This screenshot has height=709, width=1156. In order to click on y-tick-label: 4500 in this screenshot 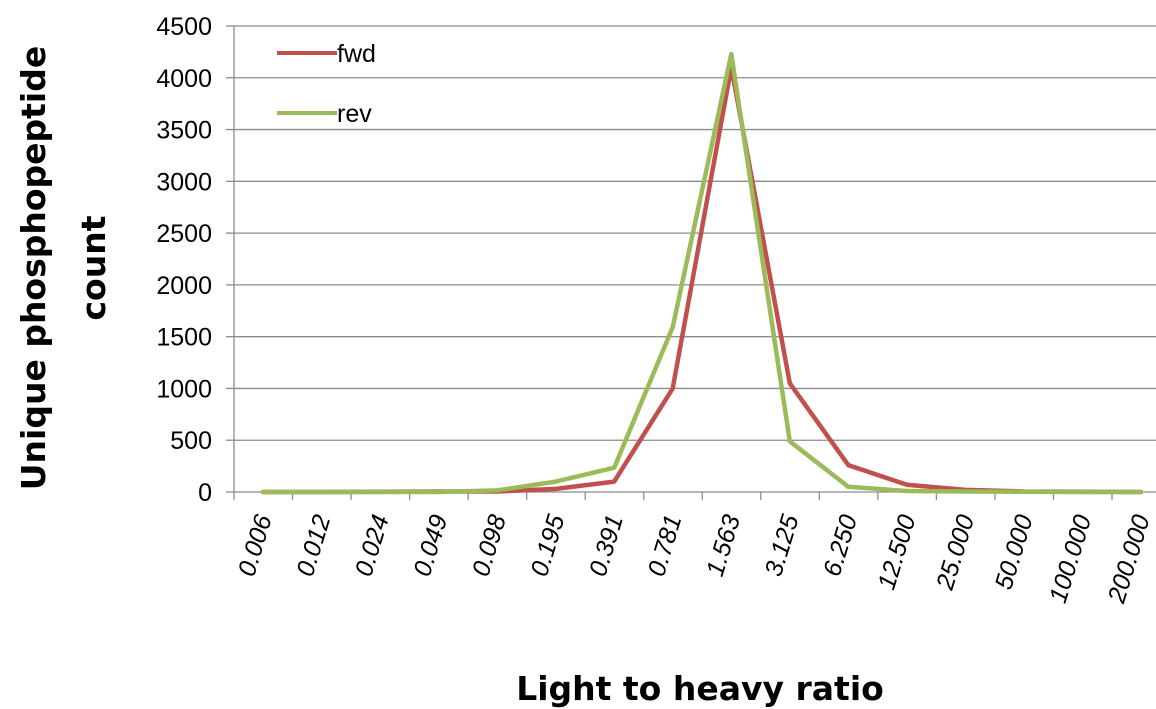, I will do `click(184, 27)`.